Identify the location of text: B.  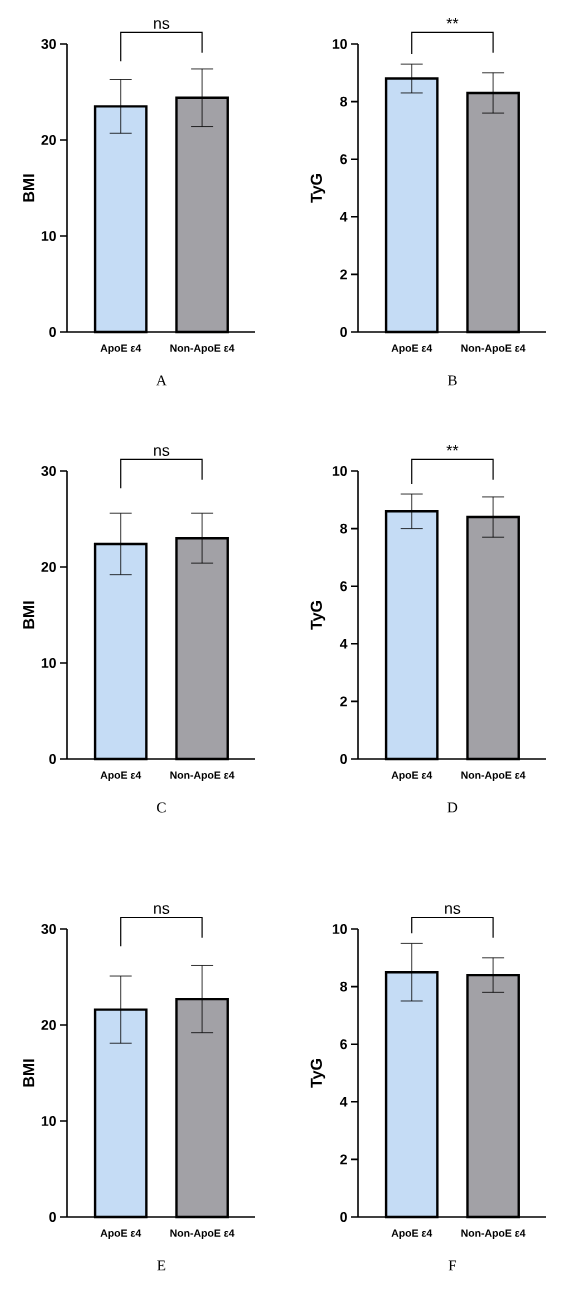
(452, 380).